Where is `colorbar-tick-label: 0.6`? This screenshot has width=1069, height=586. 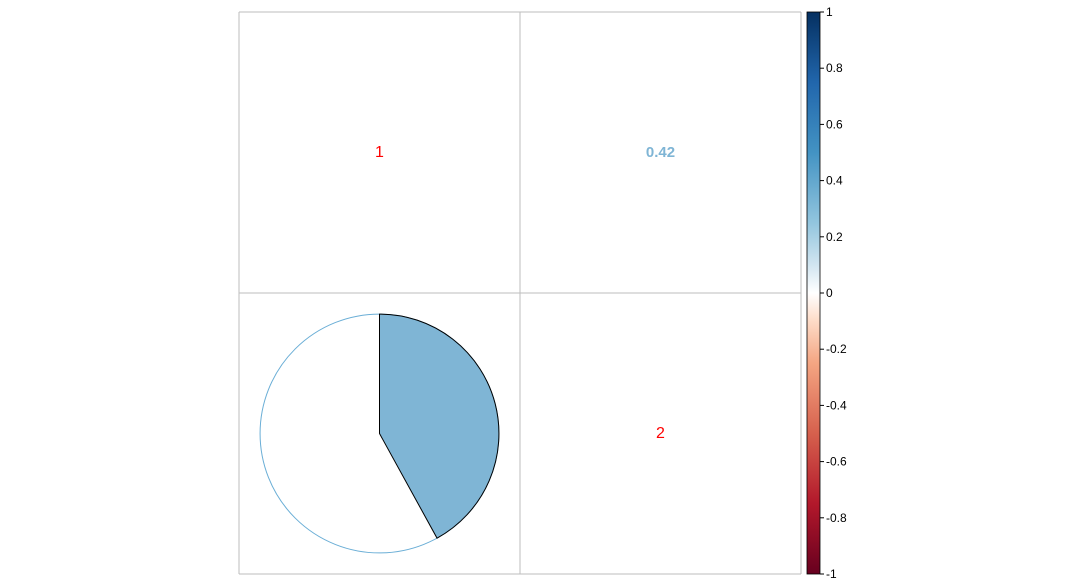
colorbar-tick-label: 0.6 is located at coordinates (834, 124).